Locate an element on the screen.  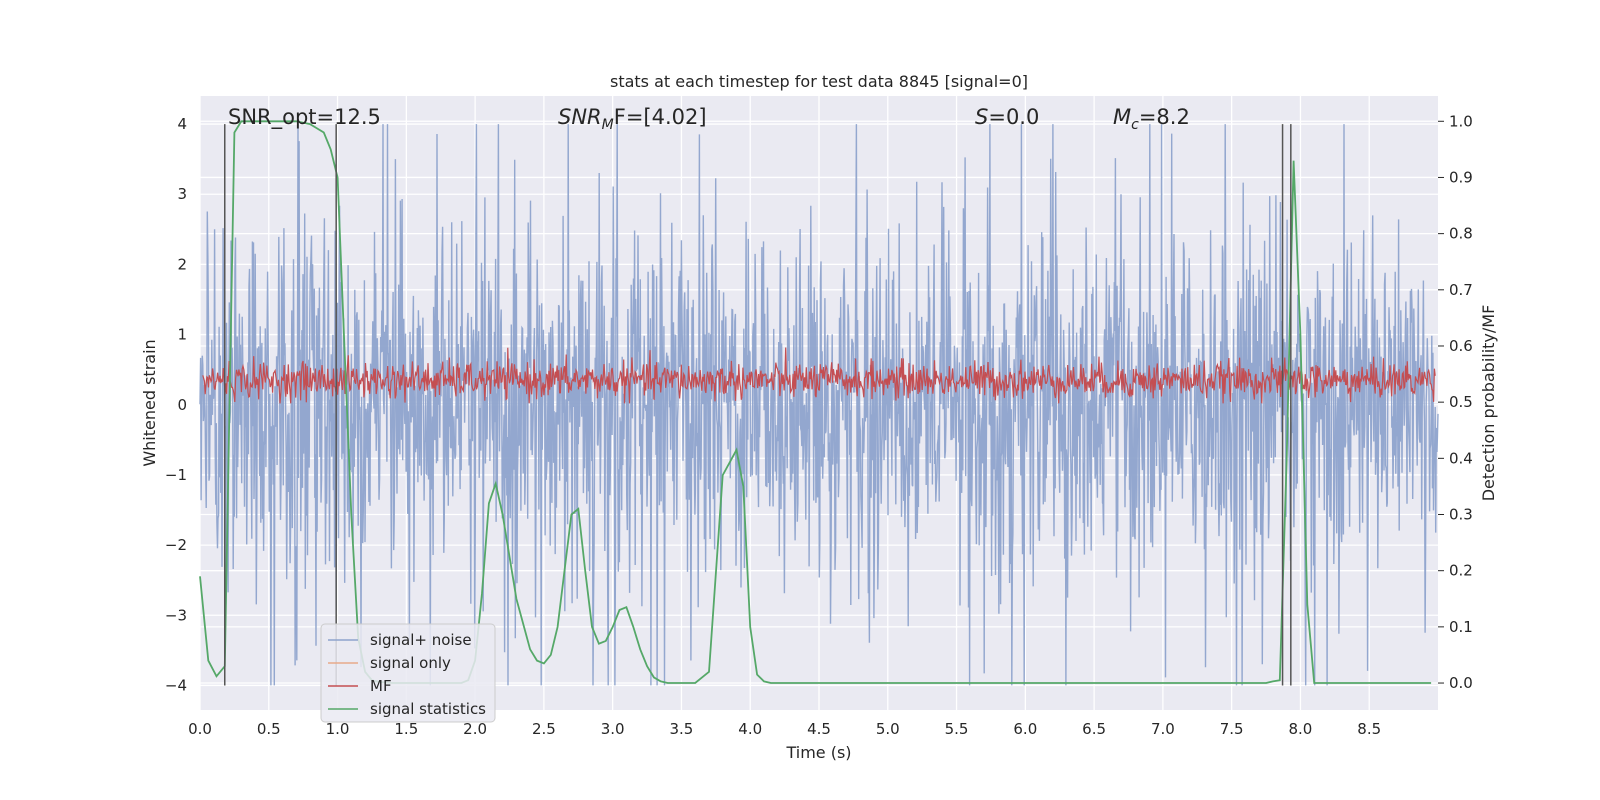
x-tick-label: 3.5 is located at coordinates (682, 729).